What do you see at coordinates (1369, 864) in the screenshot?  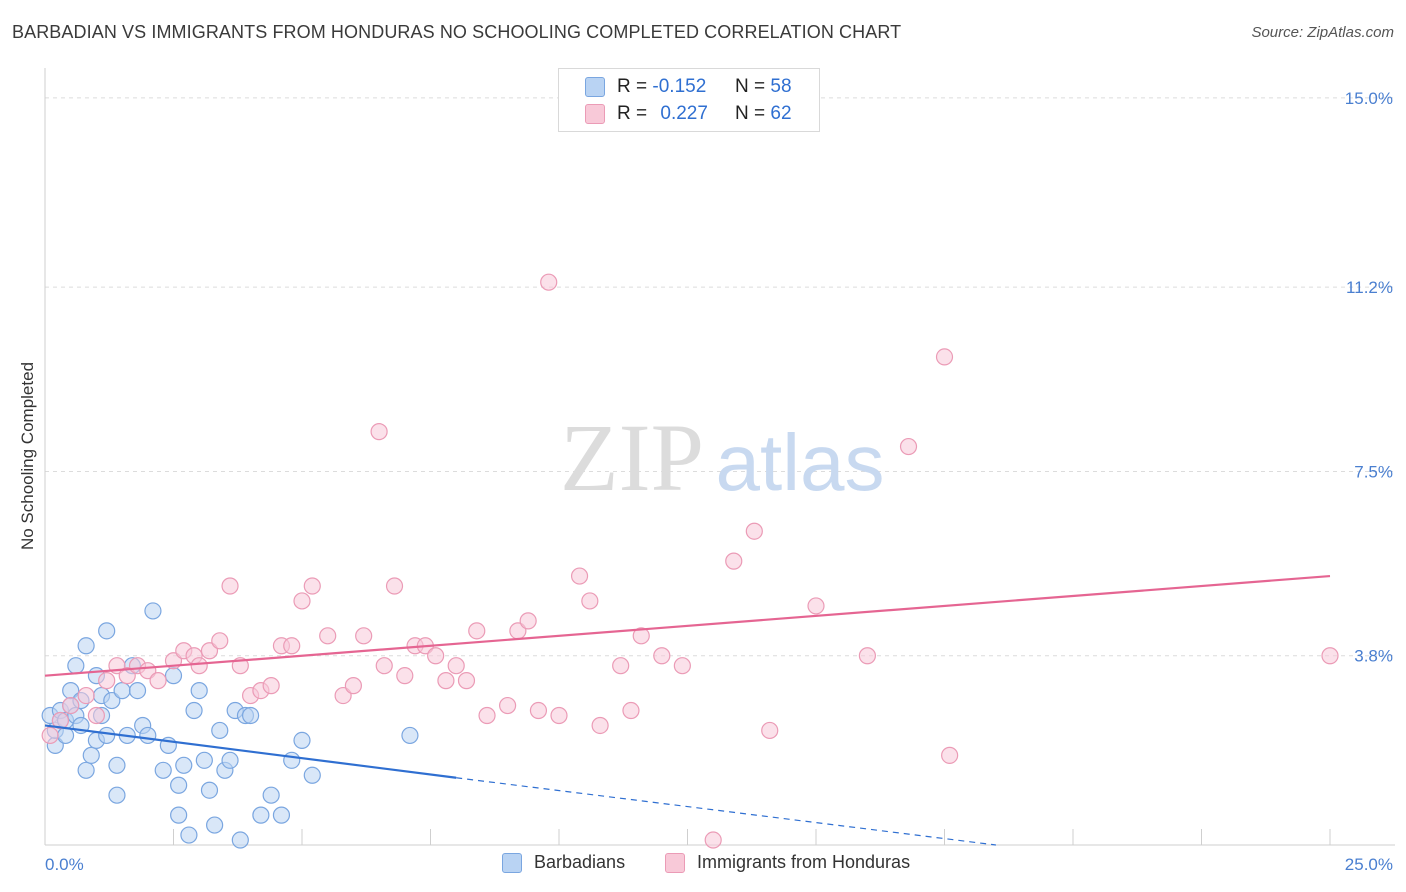 I see `x-tick-label: 25.0%` at bounding box center [1369, 864].